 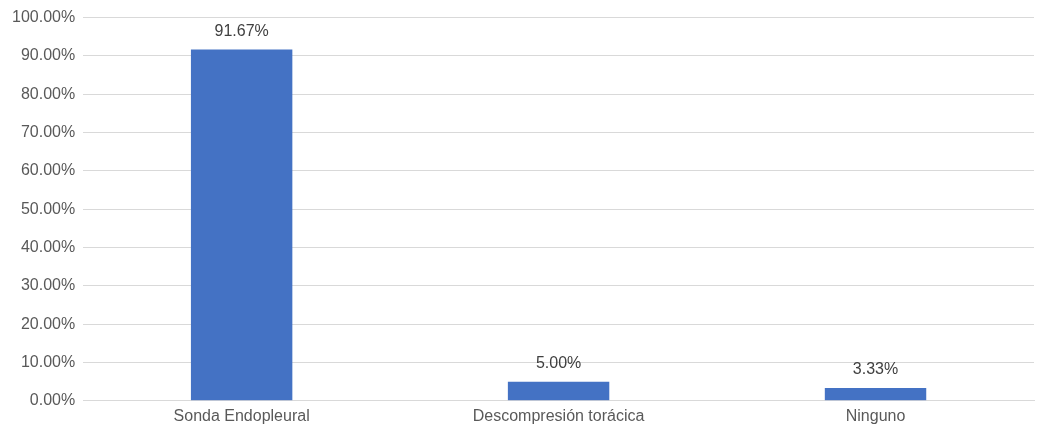 I want to click on y-tick-label: 100.00%, so click(x=43, y=17).